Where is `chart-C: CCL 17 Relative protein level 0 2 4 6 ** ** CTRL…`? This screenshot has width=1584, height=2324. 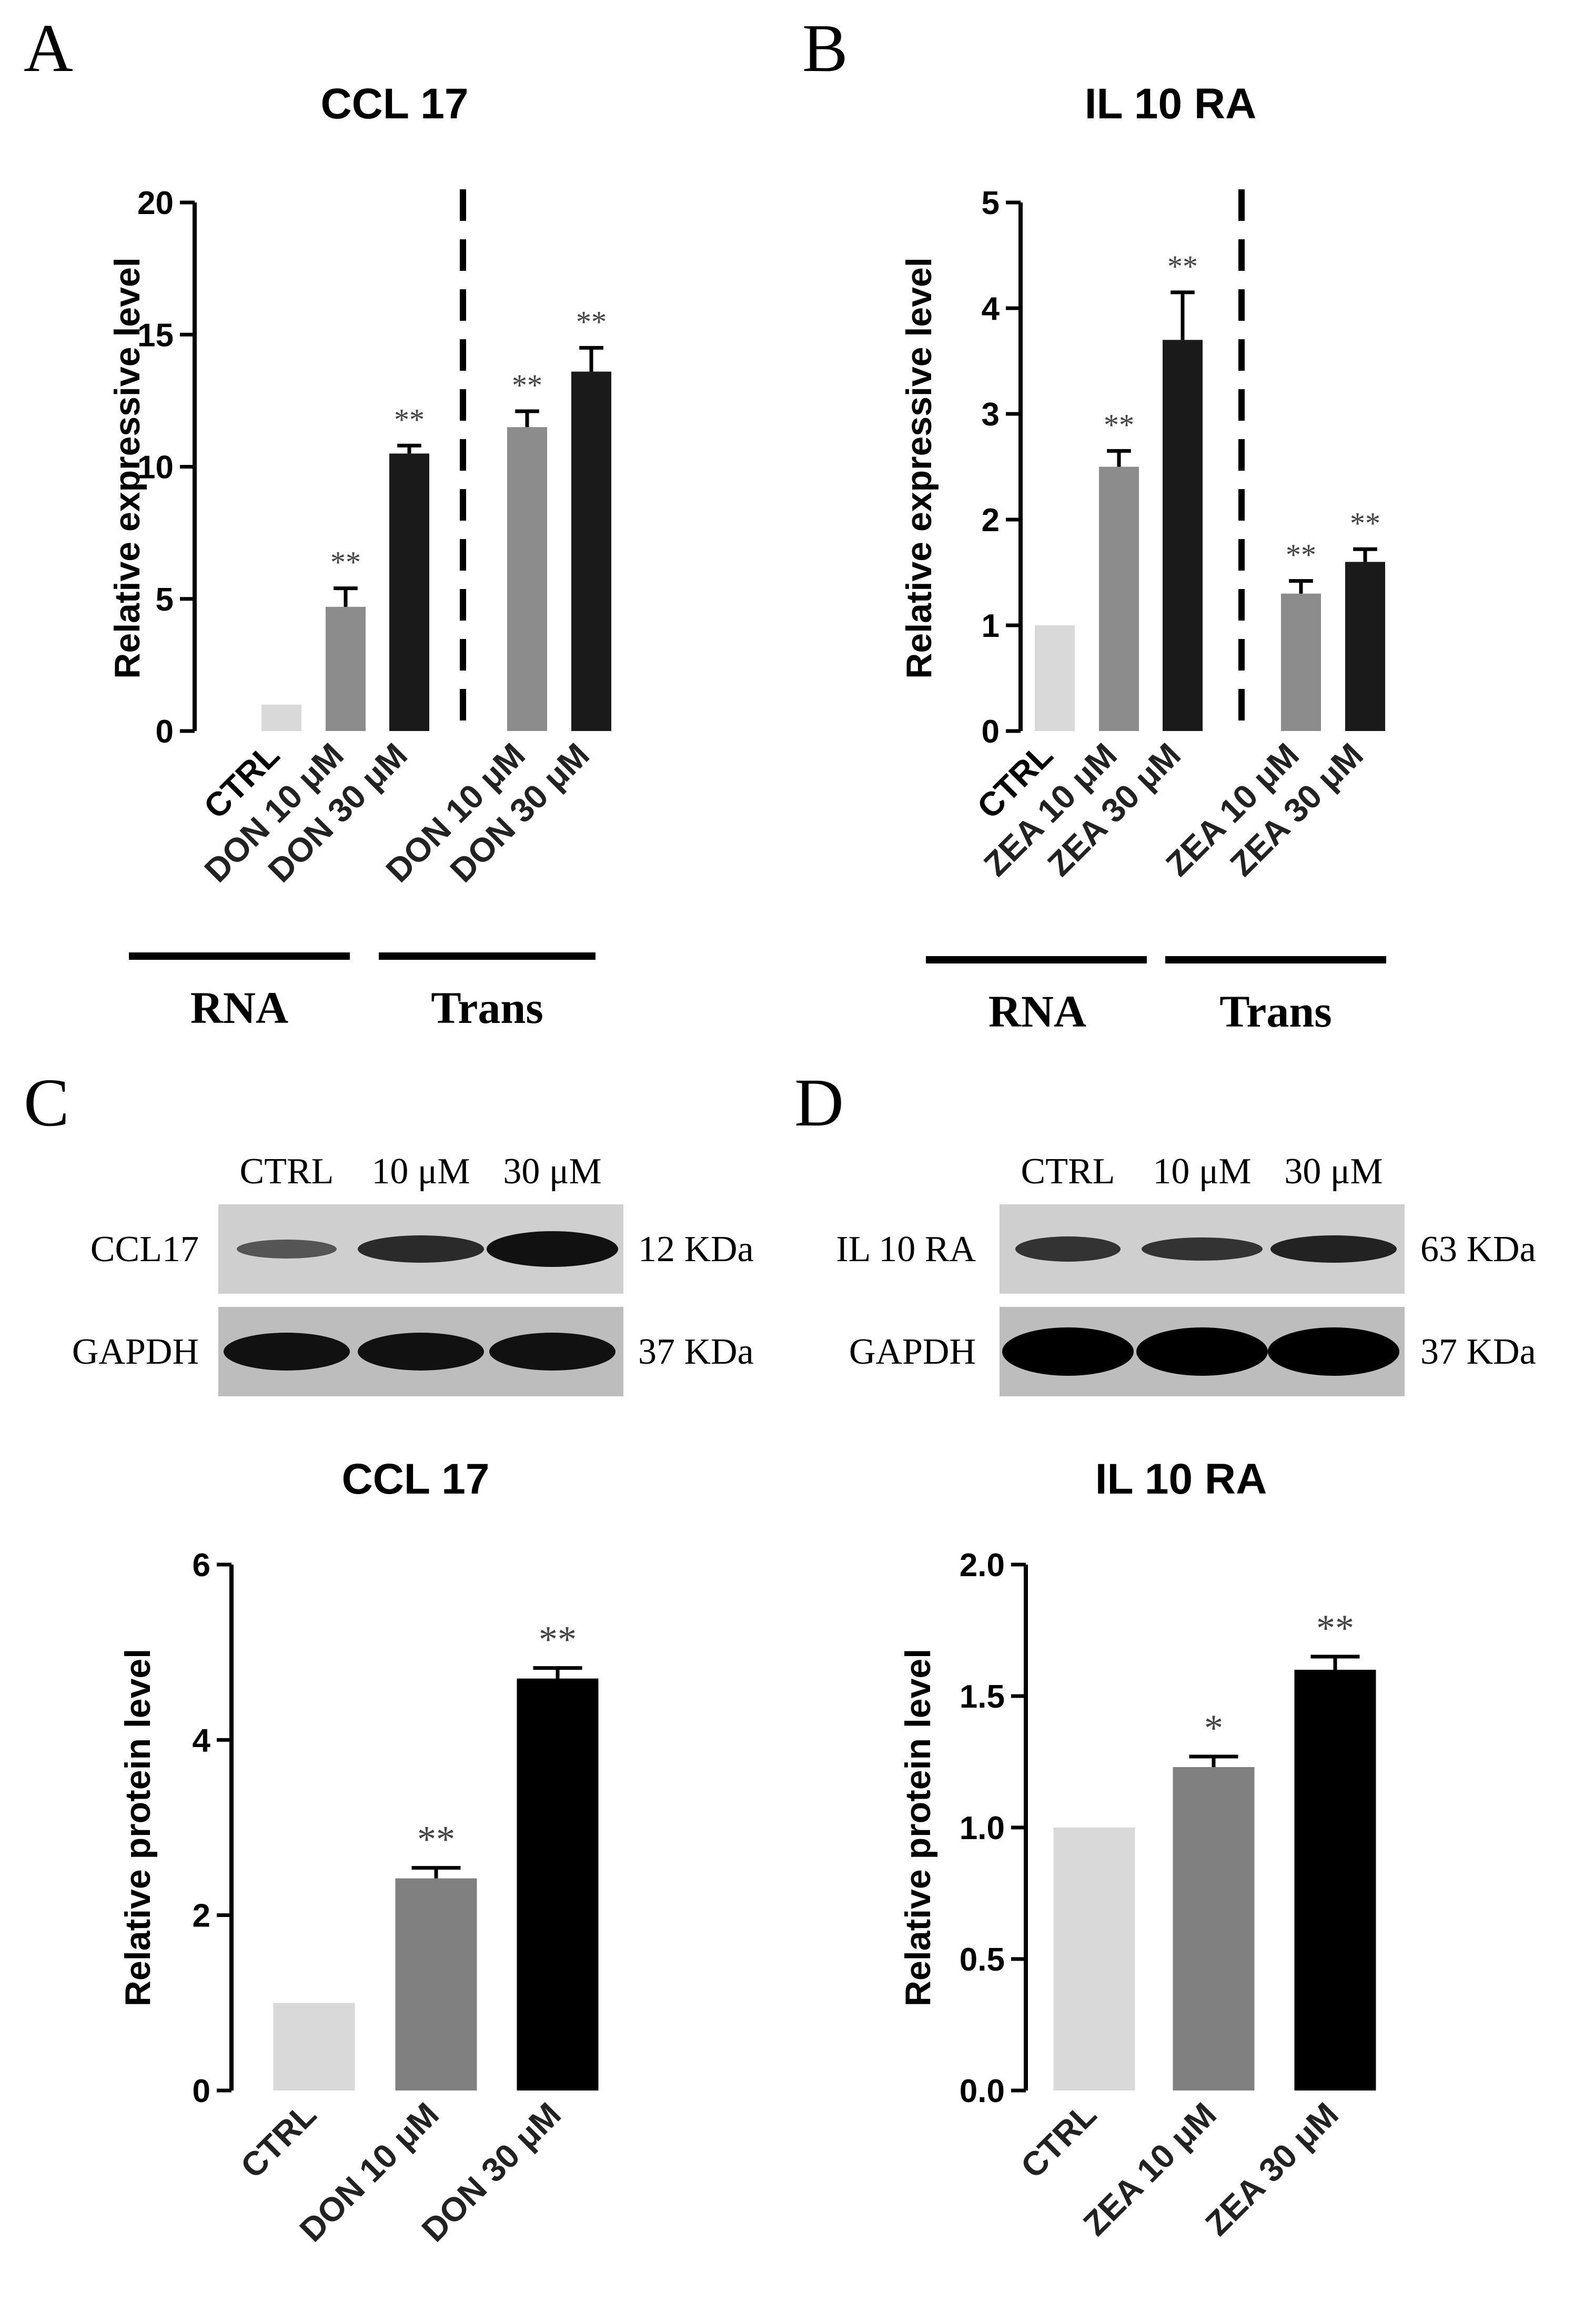 chart-C: CCL 17 Relative protein level 0 2 4 6 ** ** CTRL… is located at coordinates (359, 1852).